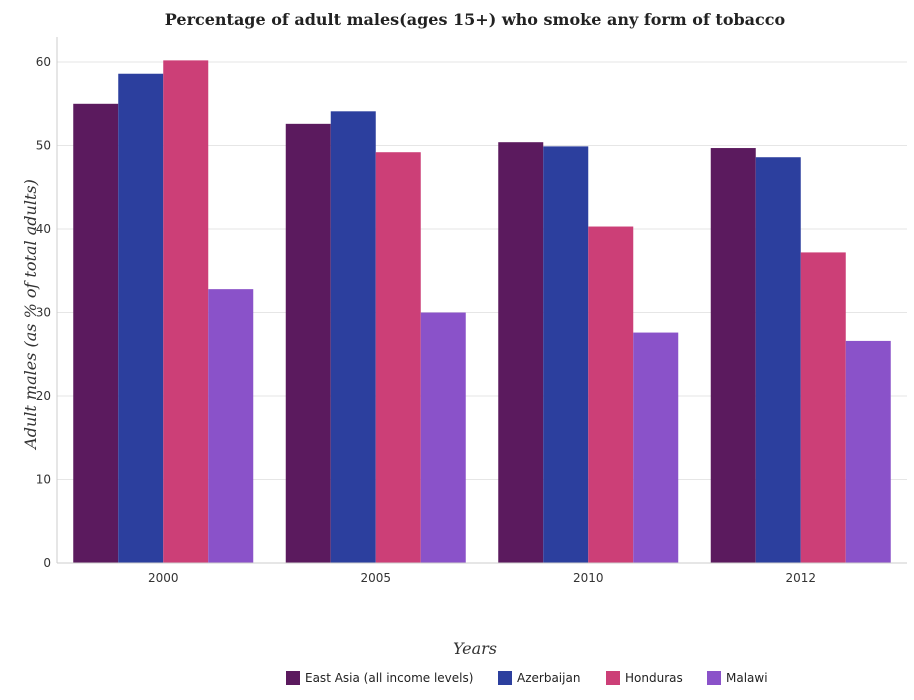 This screenshot has width=914, height=700. I want to click on y-axis-label: Adult males (as % of total adults), so click(30, 315).